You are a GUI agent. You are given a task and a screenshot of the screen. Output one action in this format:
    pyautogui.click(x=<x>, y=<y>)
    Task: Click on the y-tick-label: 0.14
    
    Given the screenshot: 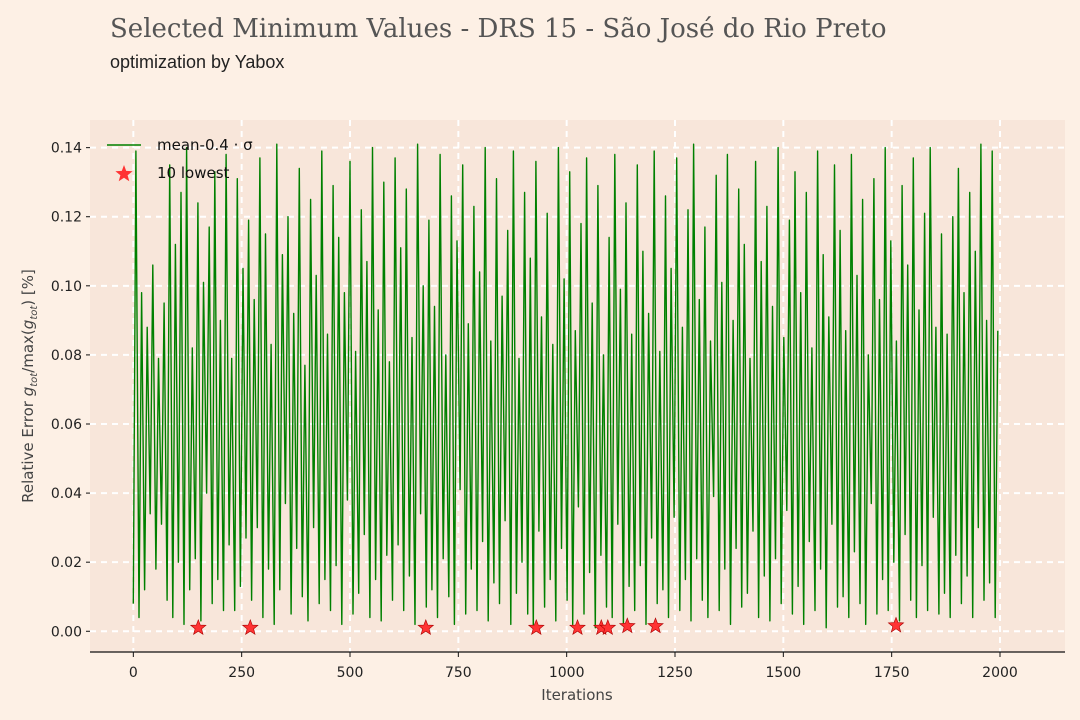 What is the action you would take?
    pyautogui.click(x=66, y=149)
    